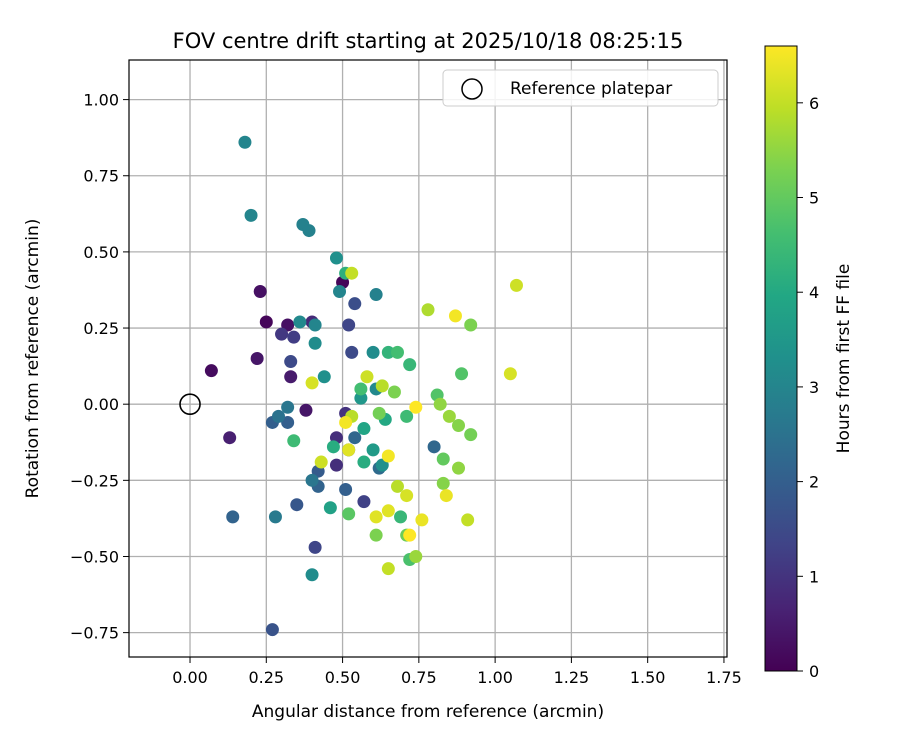  Describe the element at coordinates (99, 367) in the screenshot. I see `y-axis-ticks: −0.75 −0.50 −0.25 0.00 0.25 0.50 0.75 1.00` at that location.